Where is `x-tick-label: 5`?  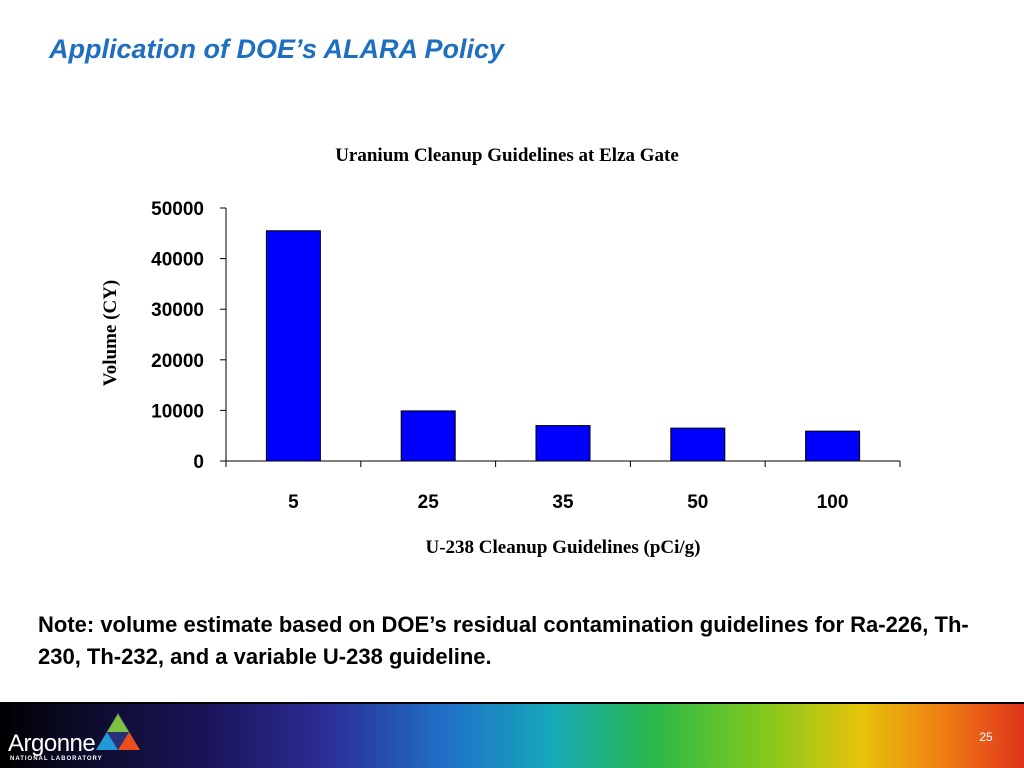
x-tick-label: 5 is located at coordinates (293, 502).